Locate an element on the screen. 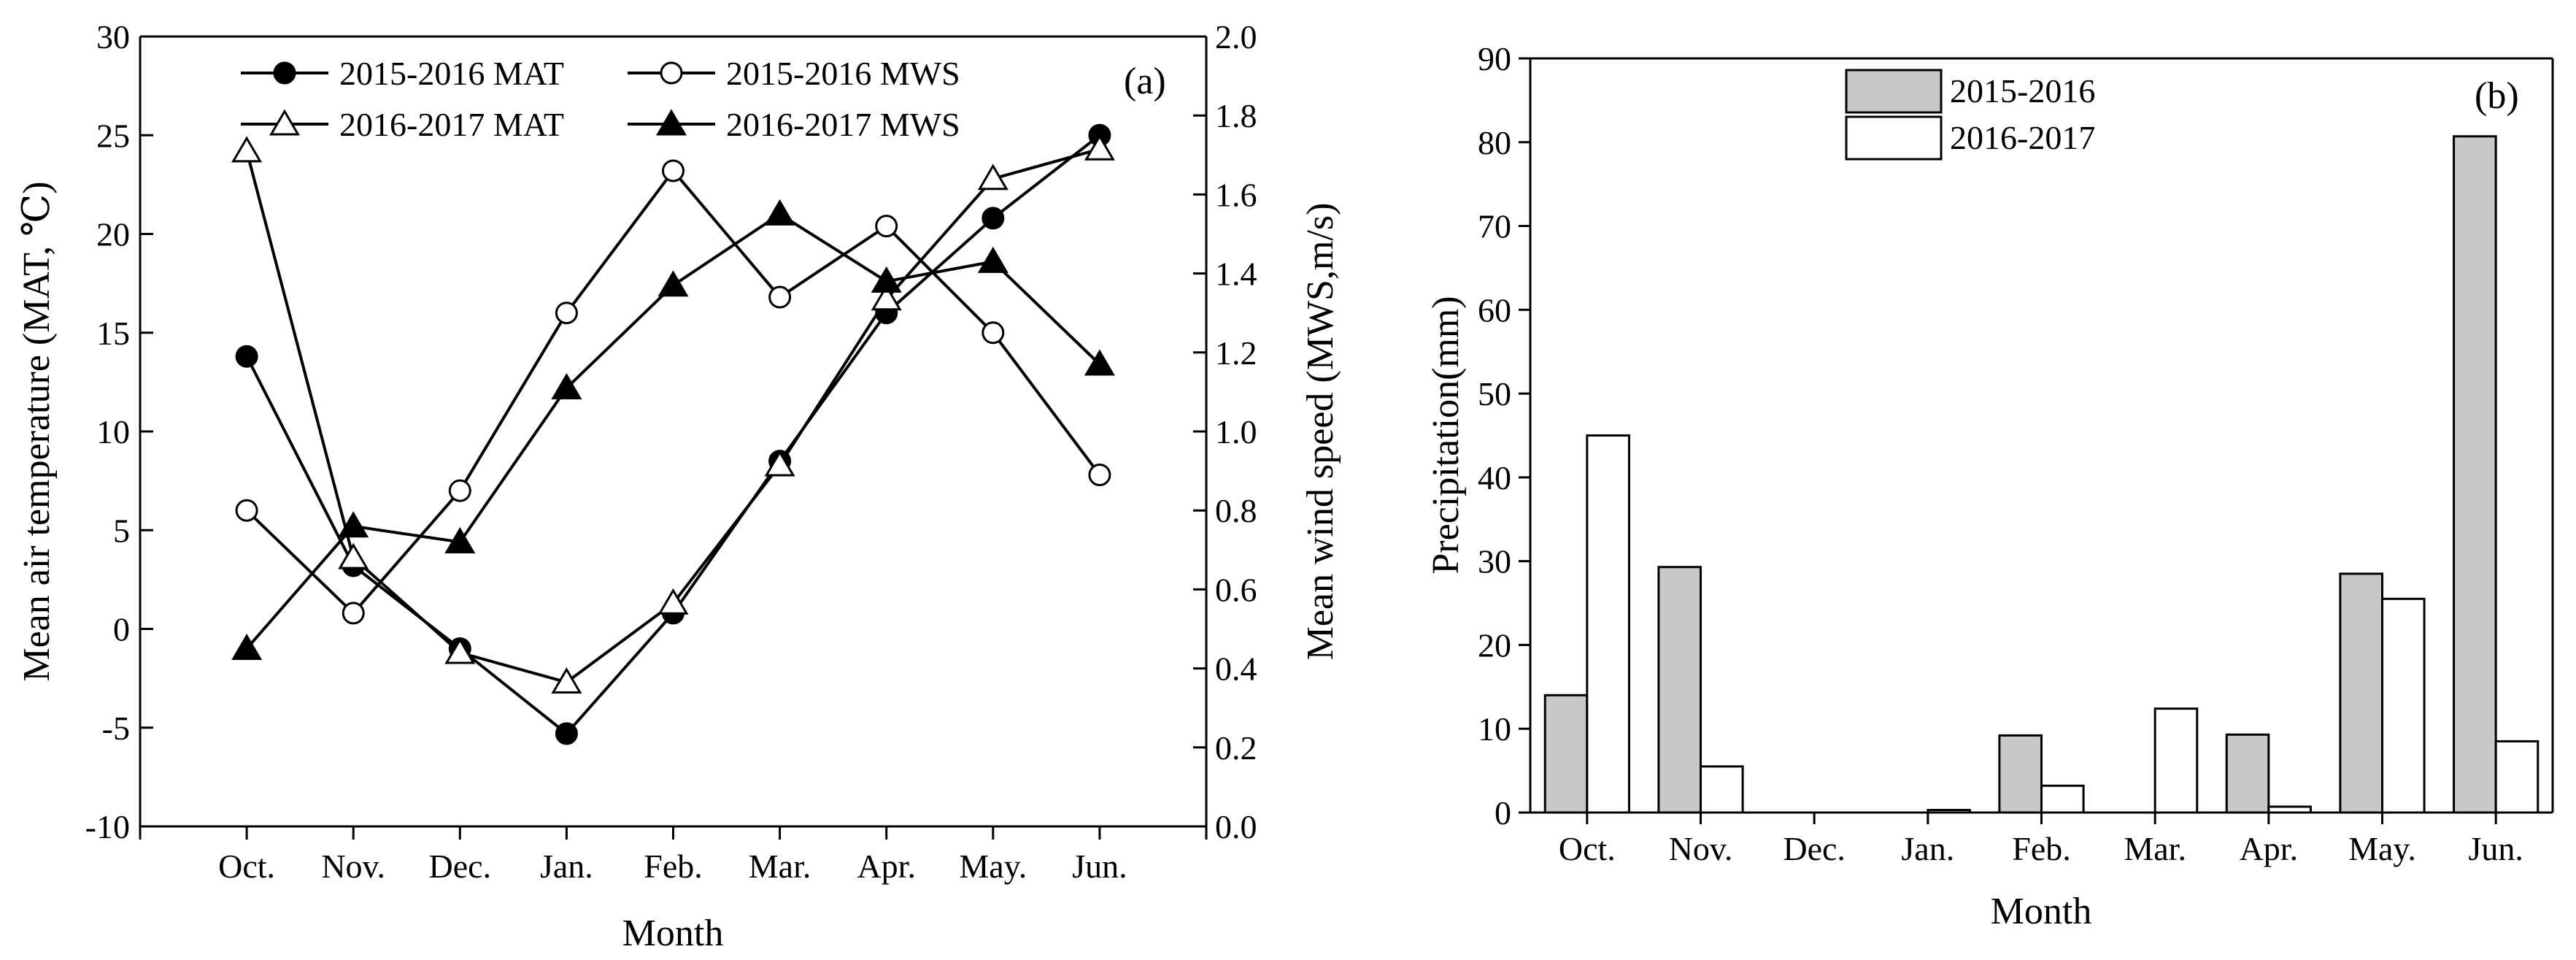  panel-a-x-title: Month is located at coordinates (673, 934).